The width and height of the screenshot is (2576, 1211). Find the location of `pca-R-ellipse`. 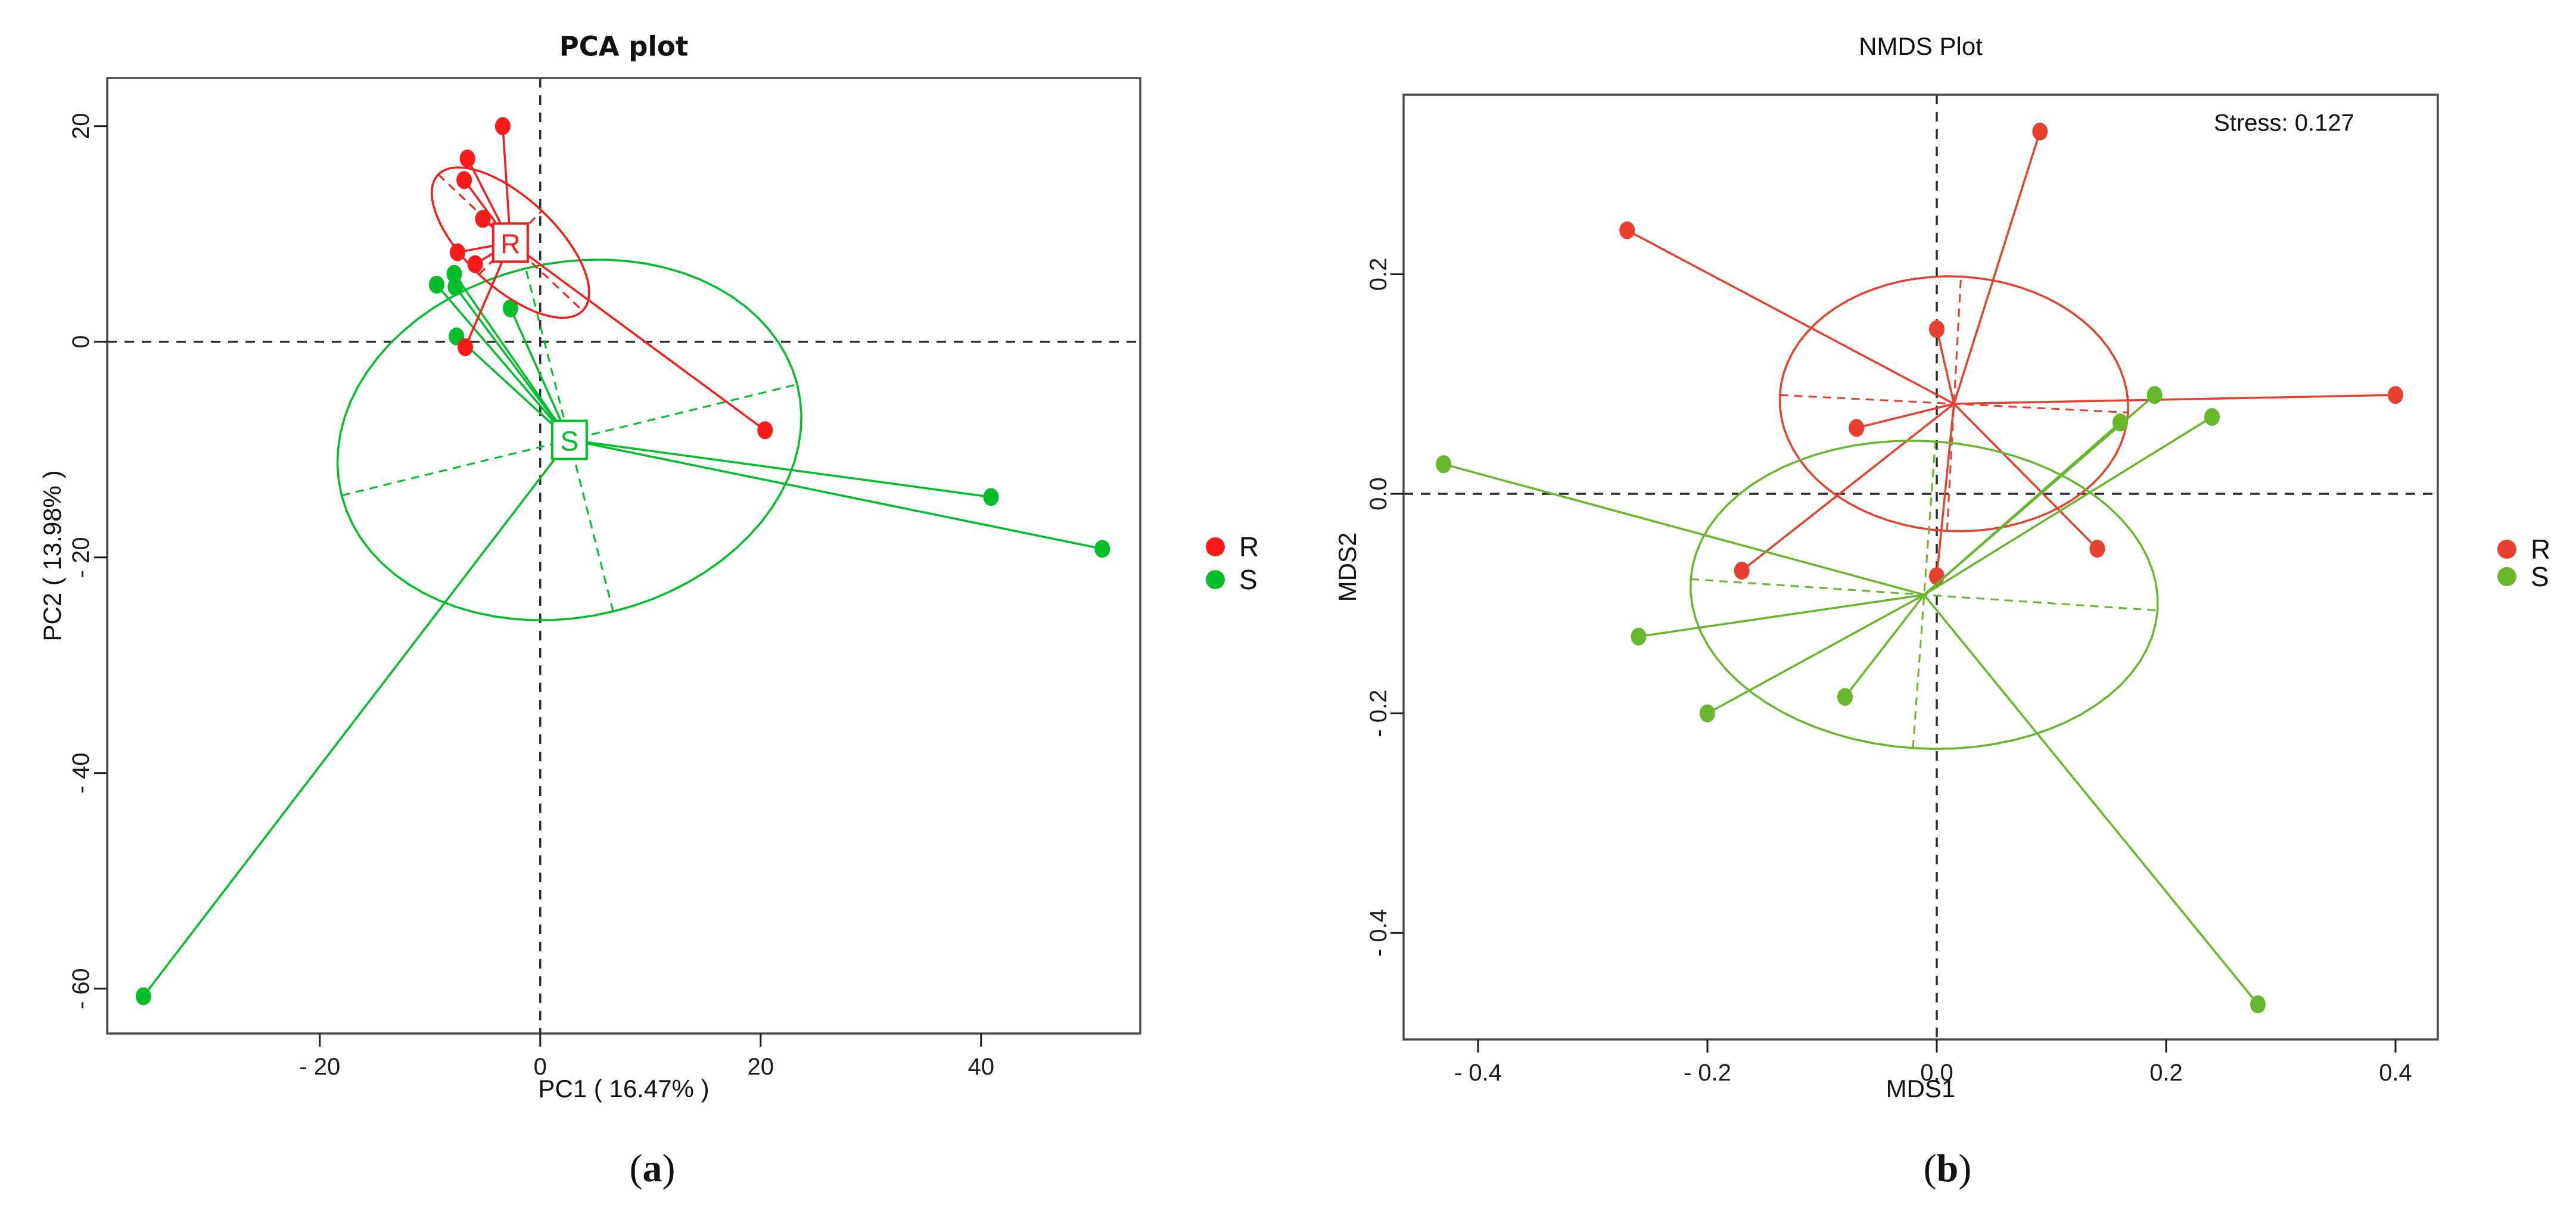

pca-R-ellipse is located at coordinates (510, 242).